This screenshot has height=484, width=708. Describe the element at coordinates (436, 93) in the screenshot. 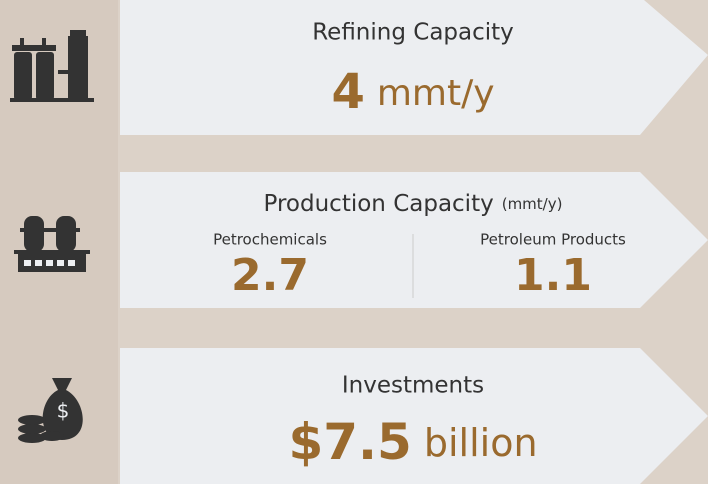

I see `unit: mmt/y` at that location.